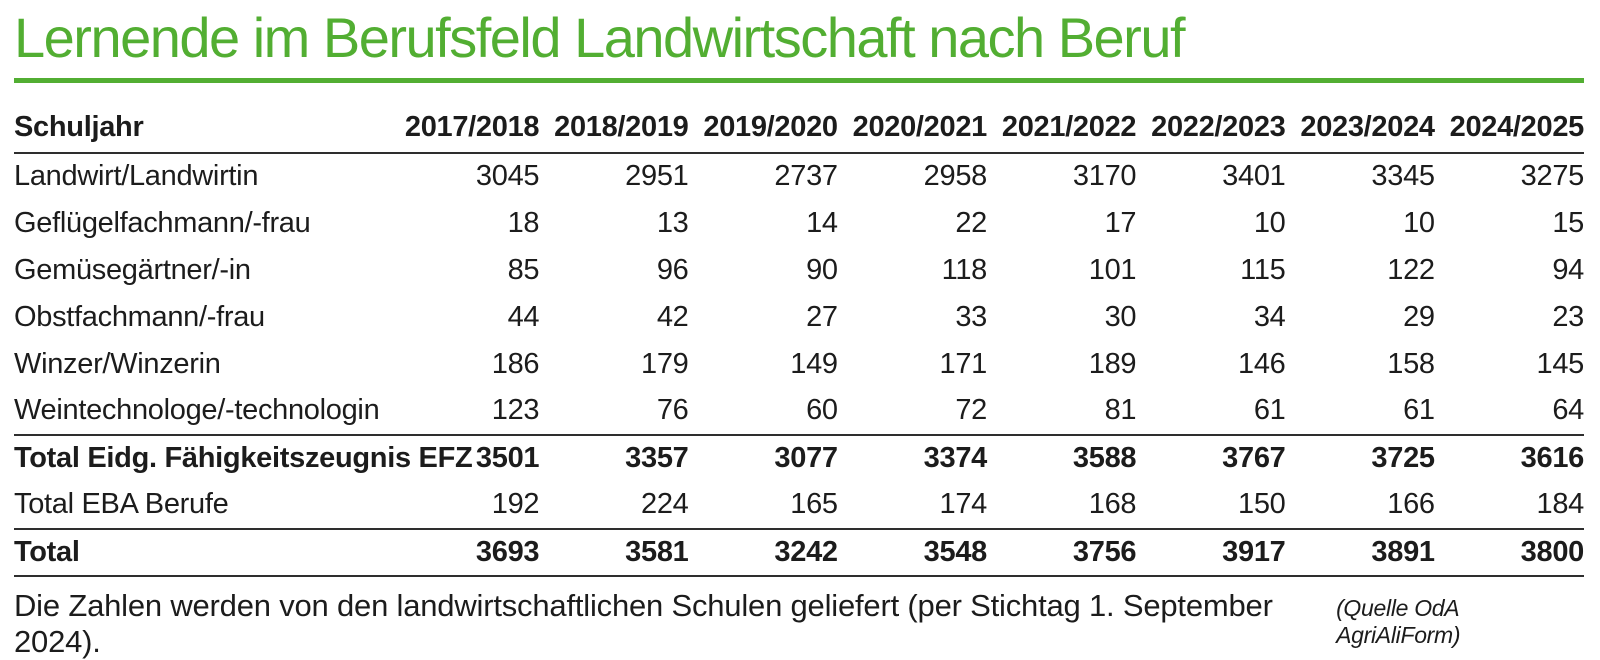 The image size is (1600, 660). I want to click on value-cell: 90, so click(822, 269).